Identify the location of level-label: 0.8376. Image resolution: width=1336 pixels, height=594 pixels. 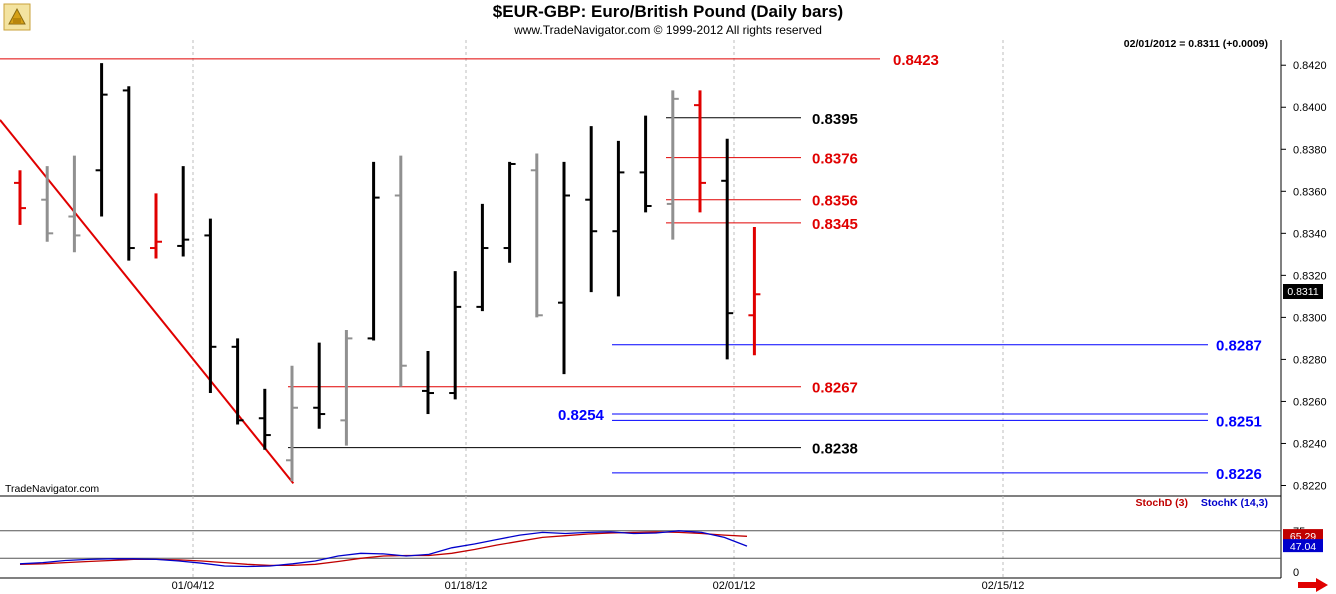
(835, 159).